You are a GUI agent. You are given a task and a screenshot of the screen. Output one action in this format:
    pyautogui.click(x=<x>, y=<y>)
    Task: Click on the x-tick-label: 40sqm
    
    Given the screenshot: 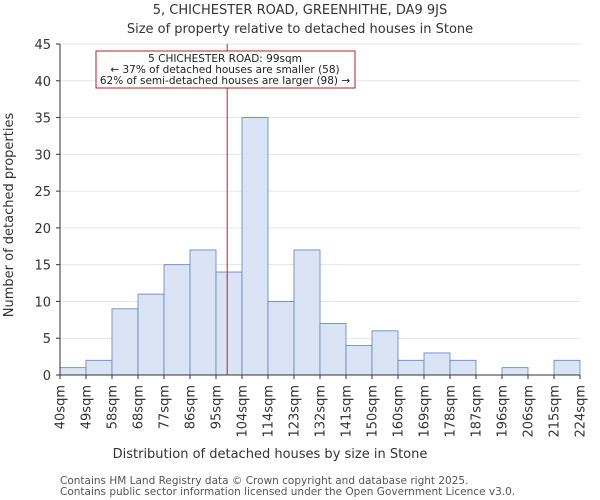 What is the action you would take?
    pyautogui.click(x=61, y=407)
    